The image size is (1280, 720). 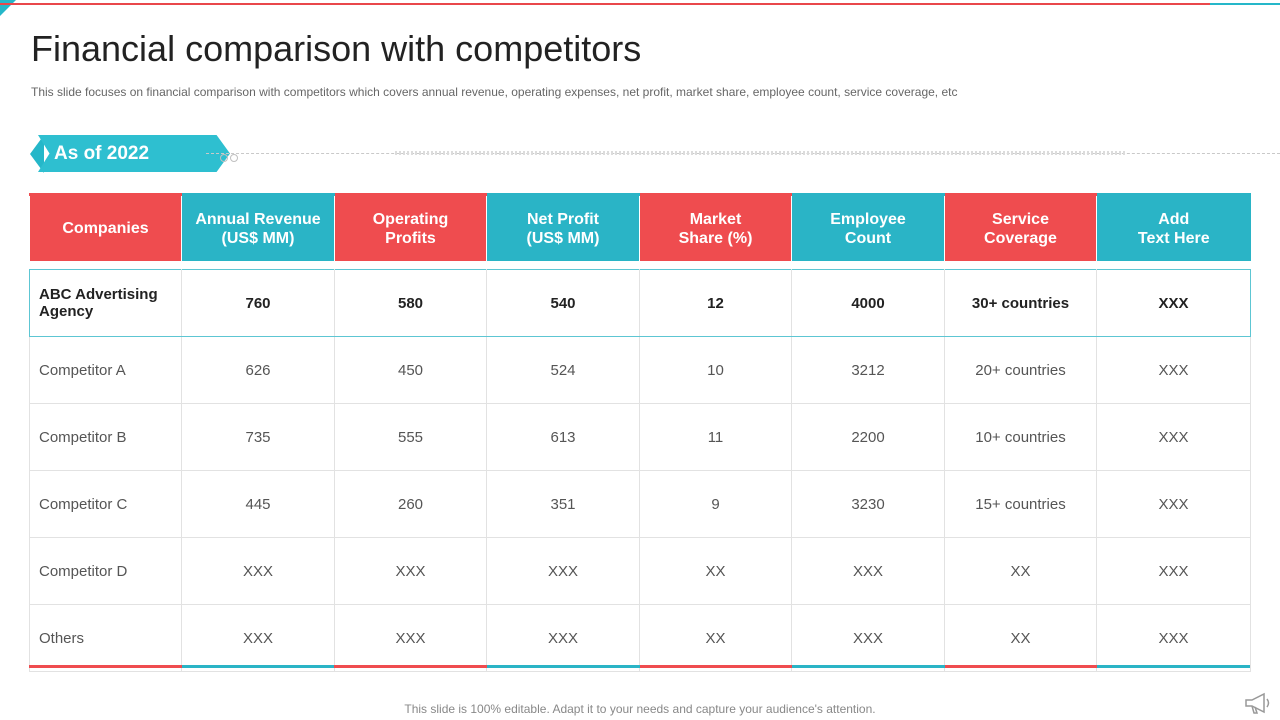 What do you see at coordinates (563, 504) in the screenshot?
I see `table-cell: 351` at bounding box center [563, 504].